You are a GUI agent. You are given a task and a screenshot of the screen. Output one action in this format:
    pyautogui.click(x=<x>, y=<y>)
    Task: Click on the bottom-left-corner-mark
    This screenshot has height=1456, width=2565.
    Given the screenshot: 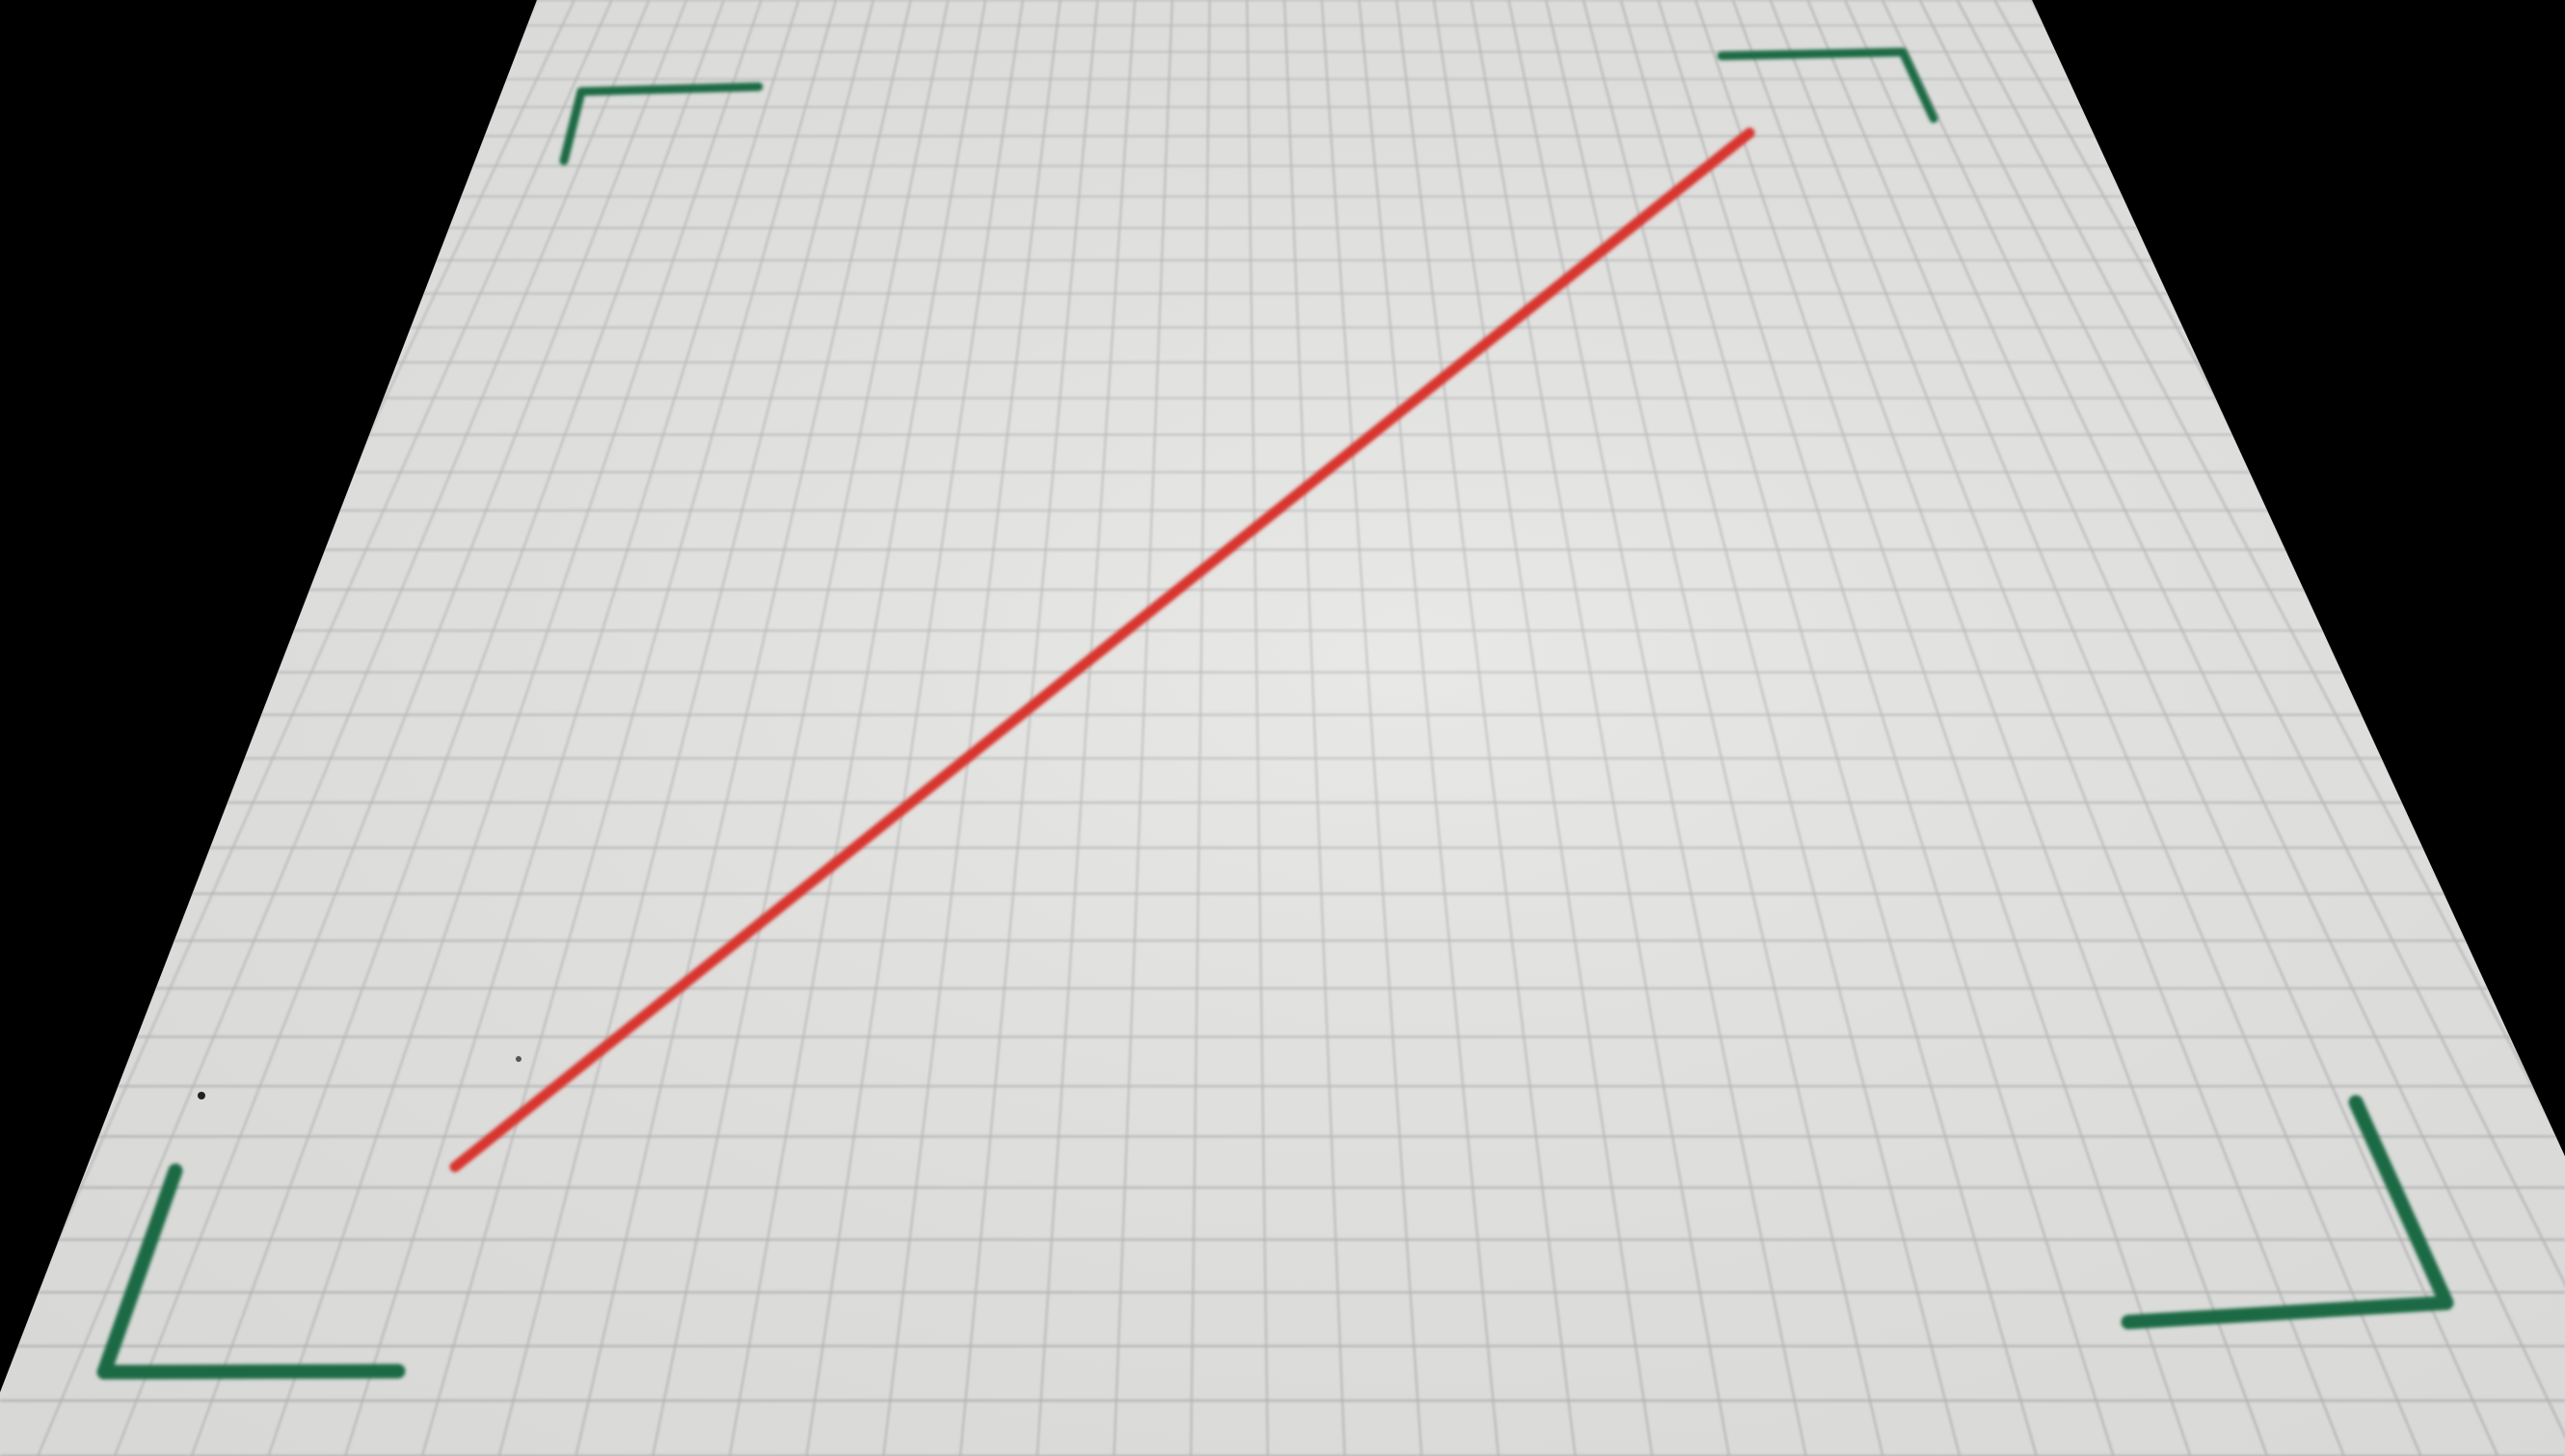 What is the action you would take?
    pyautogui.click(x=251, y=1271)
    